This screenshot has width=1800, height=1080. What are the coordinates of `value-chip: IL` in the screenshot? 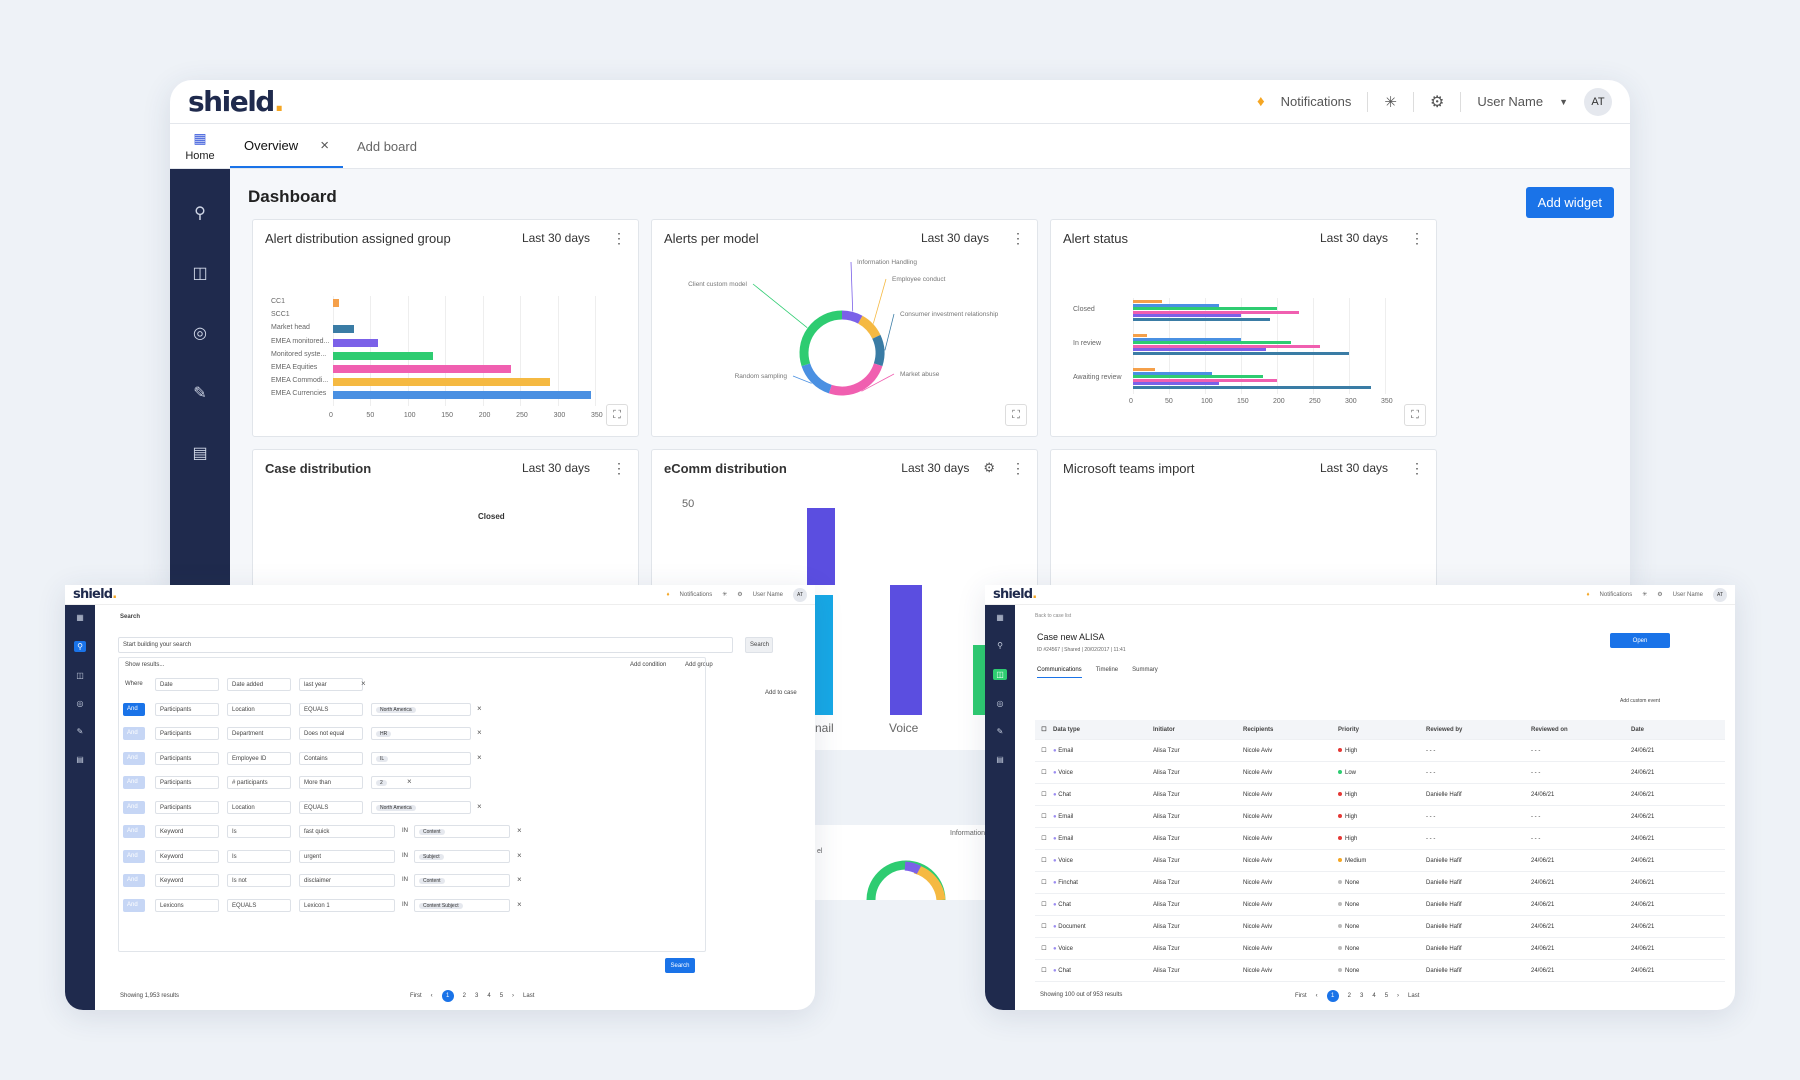 It's located at (382, 758).